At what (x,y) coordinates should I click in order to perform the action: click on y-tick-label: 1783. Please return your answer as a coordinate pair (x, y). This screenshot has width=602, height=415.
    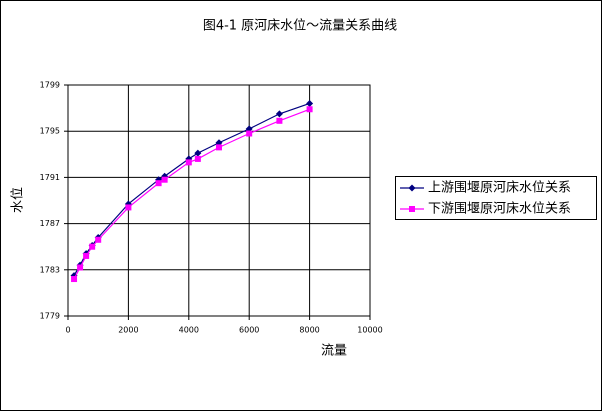
    Looking at the image, I should click on (50, 269).